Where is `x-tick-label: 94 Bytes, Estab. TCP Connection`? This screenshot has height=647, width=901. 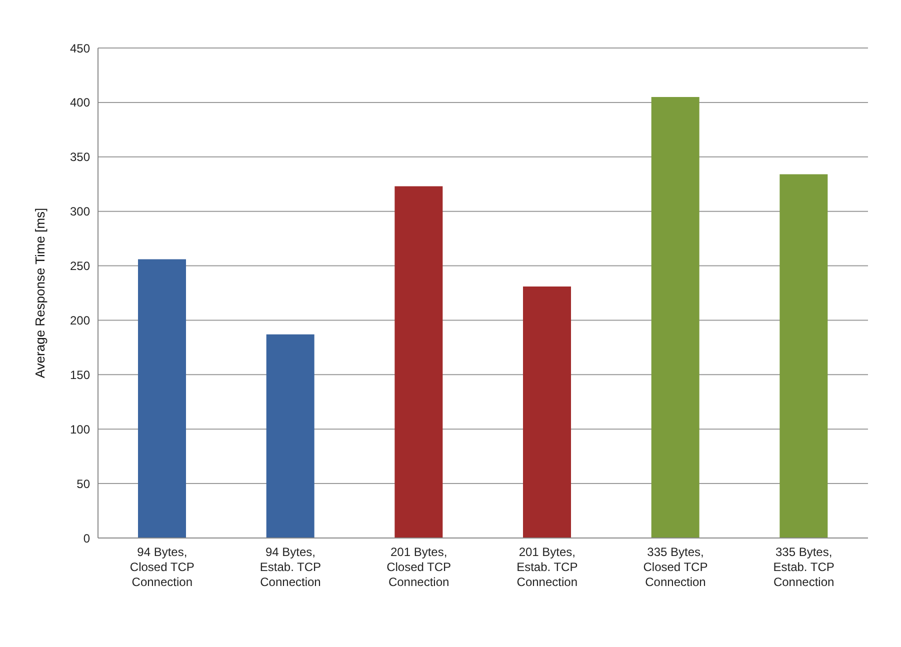 x-tick-label: 94 Bytes, Estab. TCP Connection is located at coordinates (291, 567).